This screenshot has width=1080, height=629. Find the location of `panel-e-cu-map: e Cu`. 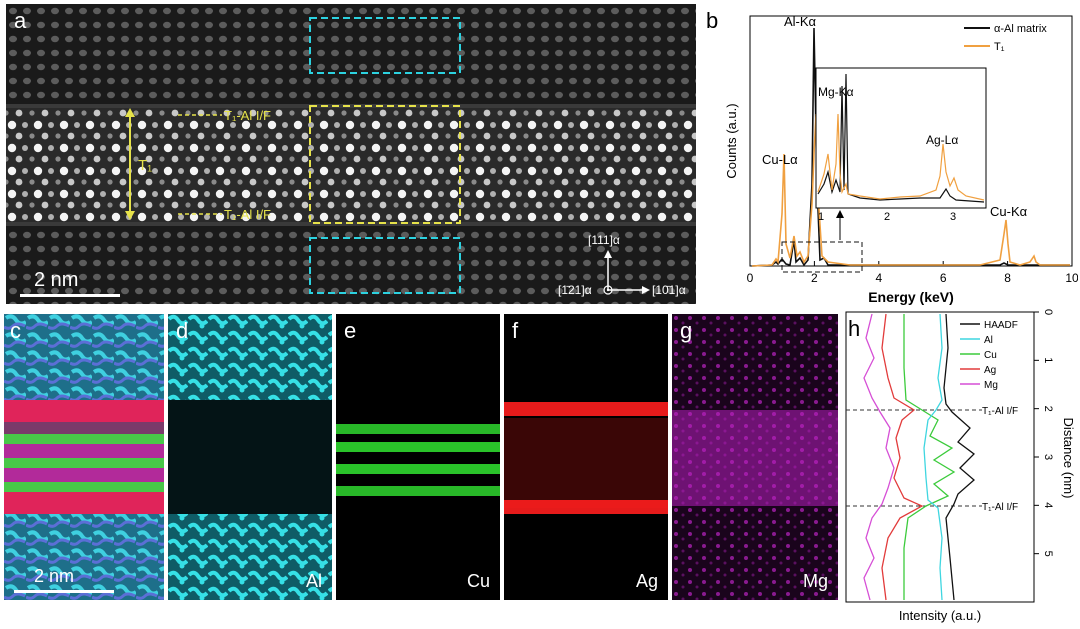

panel-e-cu-map: e Cu is located at coordinates (418, 457).